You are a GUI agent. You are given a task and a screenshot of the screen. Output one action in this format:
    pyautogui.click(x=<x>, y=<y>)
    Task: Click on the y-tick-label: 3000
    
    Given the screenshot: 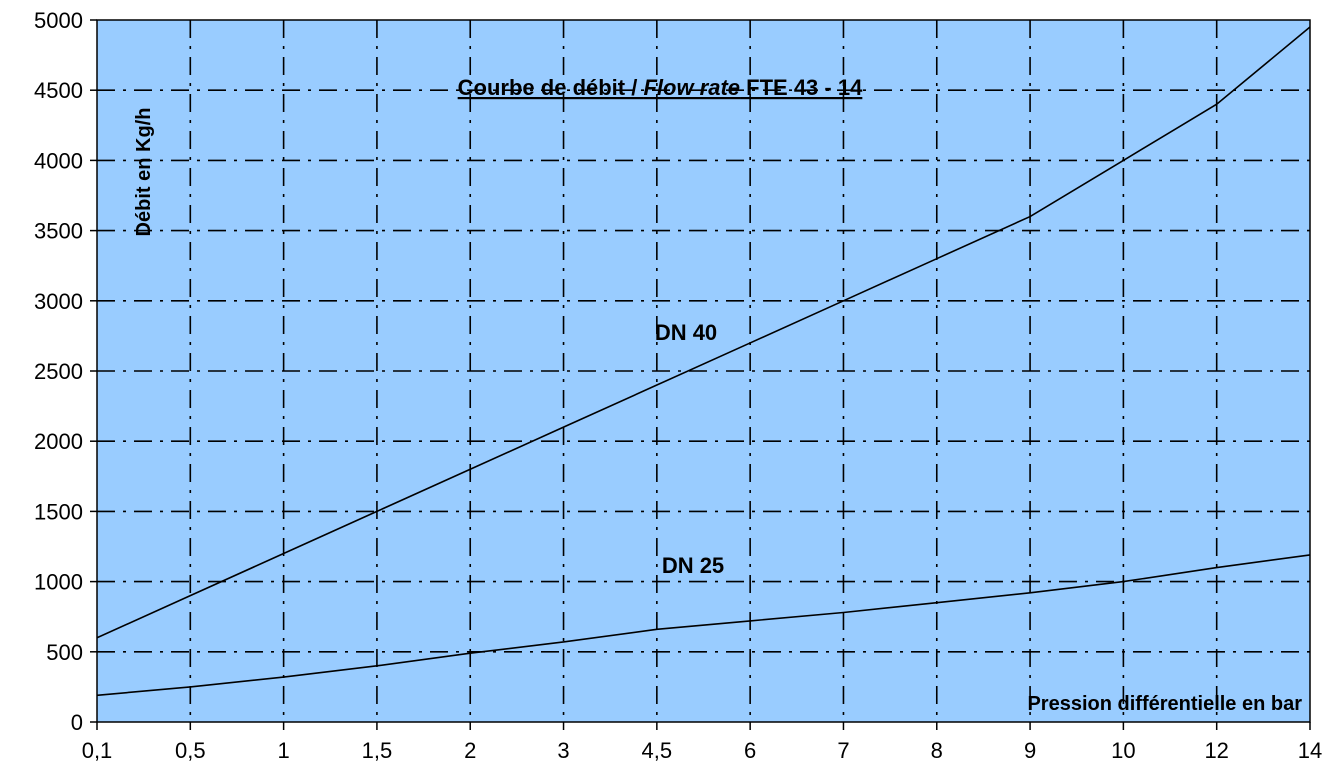 What is the action you would take?
    pyautogui.click(x=58, y=301)
    